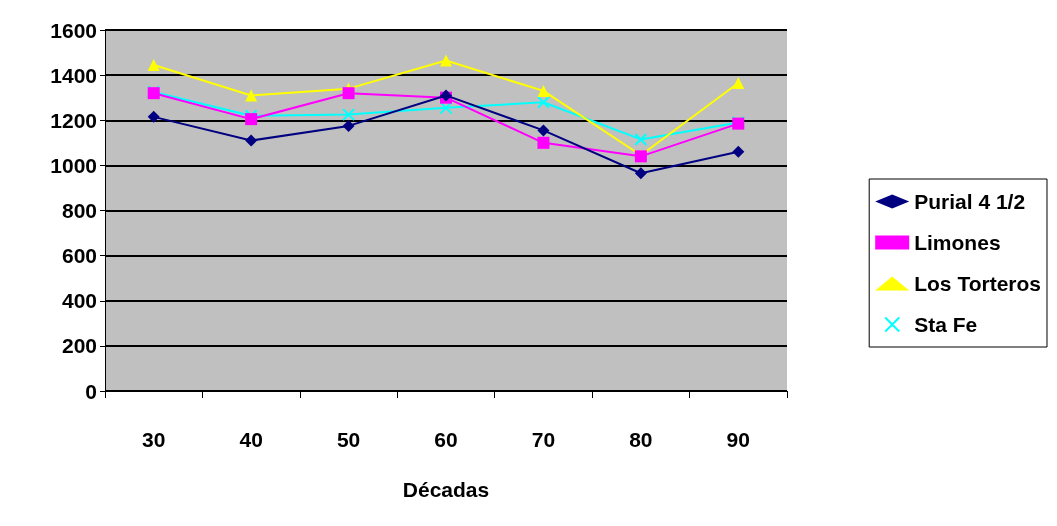  Describe the element at coordinates (73, 165) in the screenshot. I see `y-tick-label: 1000` at that location.